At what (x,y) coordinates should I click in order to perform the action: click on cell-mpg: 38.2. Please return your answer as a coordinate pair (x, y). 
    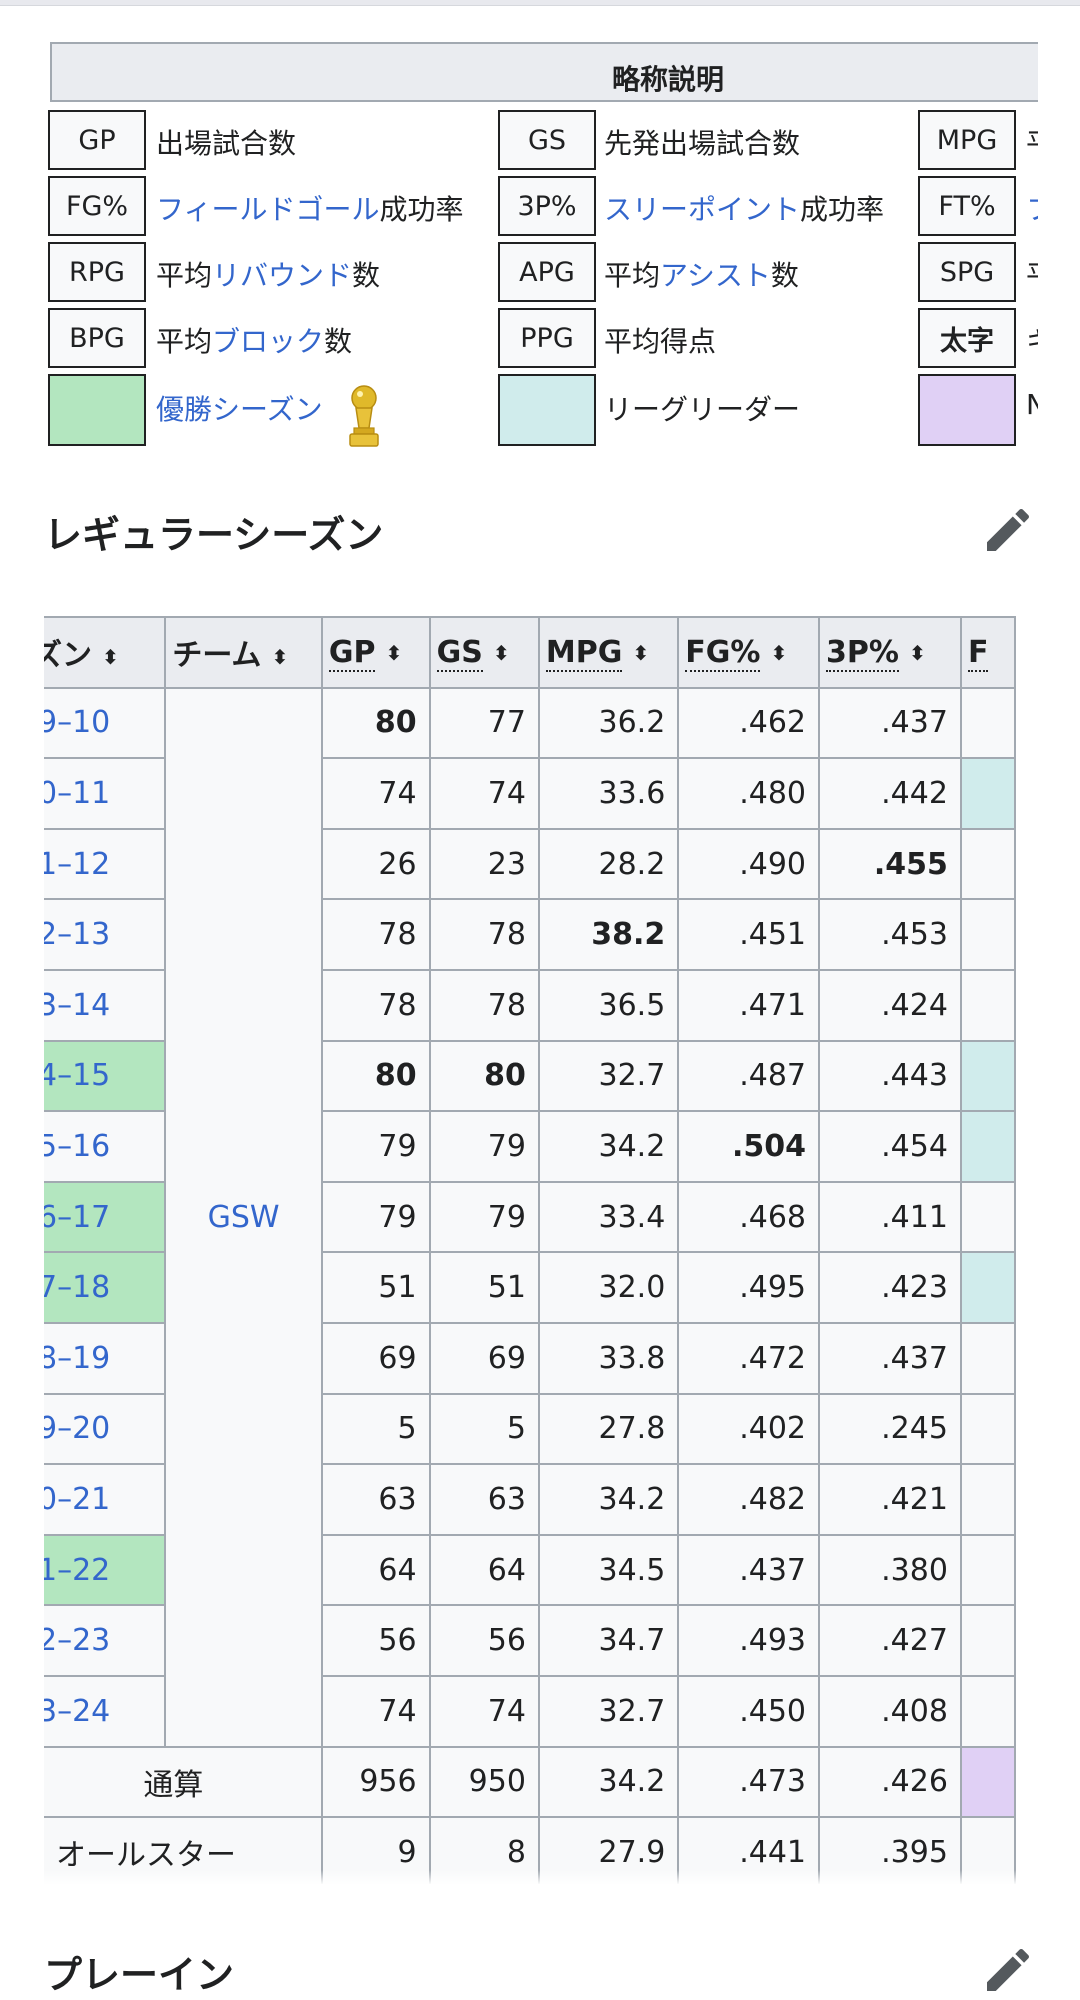
    Looking at the image, I should click on (608, 934).